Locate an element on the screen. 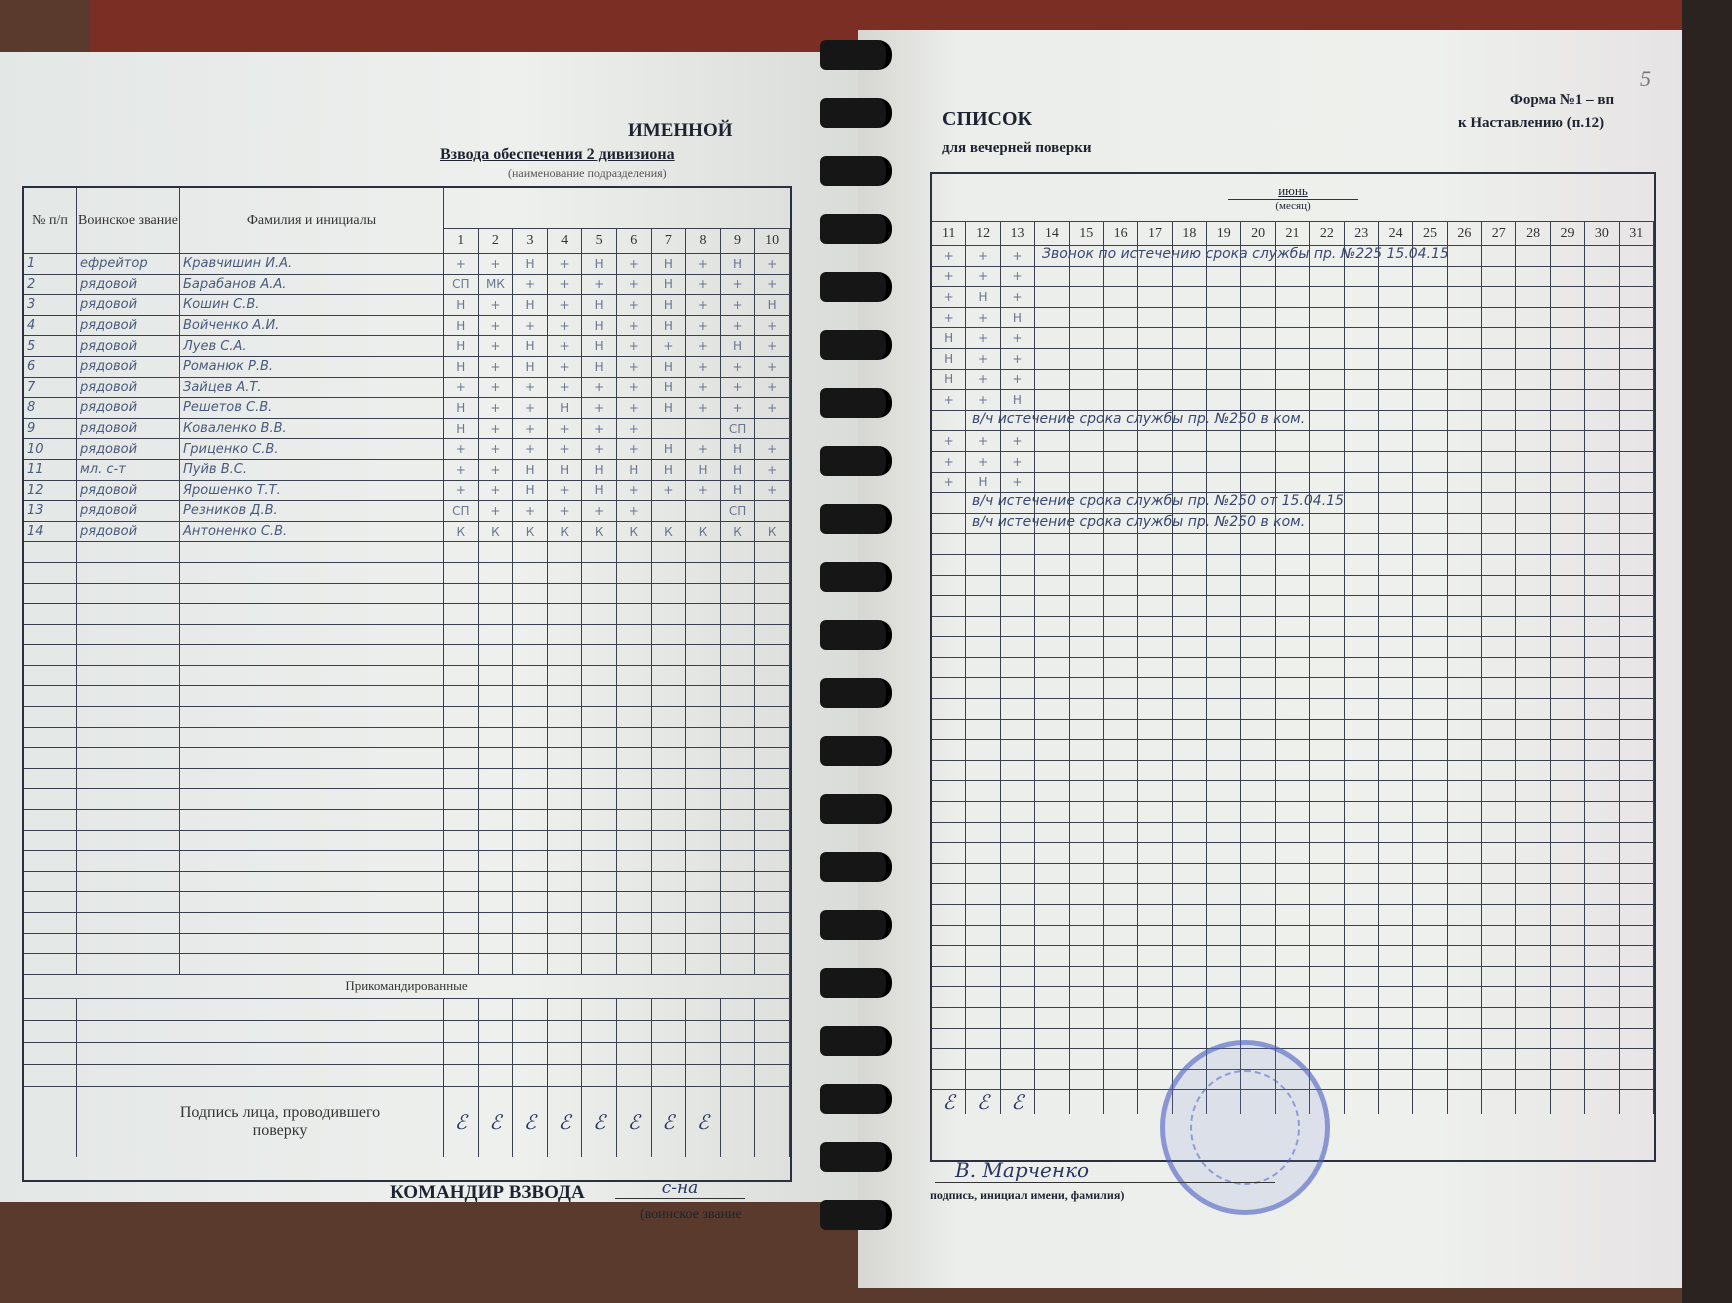  month-name: июнь is located at coordinates (1293, 191).